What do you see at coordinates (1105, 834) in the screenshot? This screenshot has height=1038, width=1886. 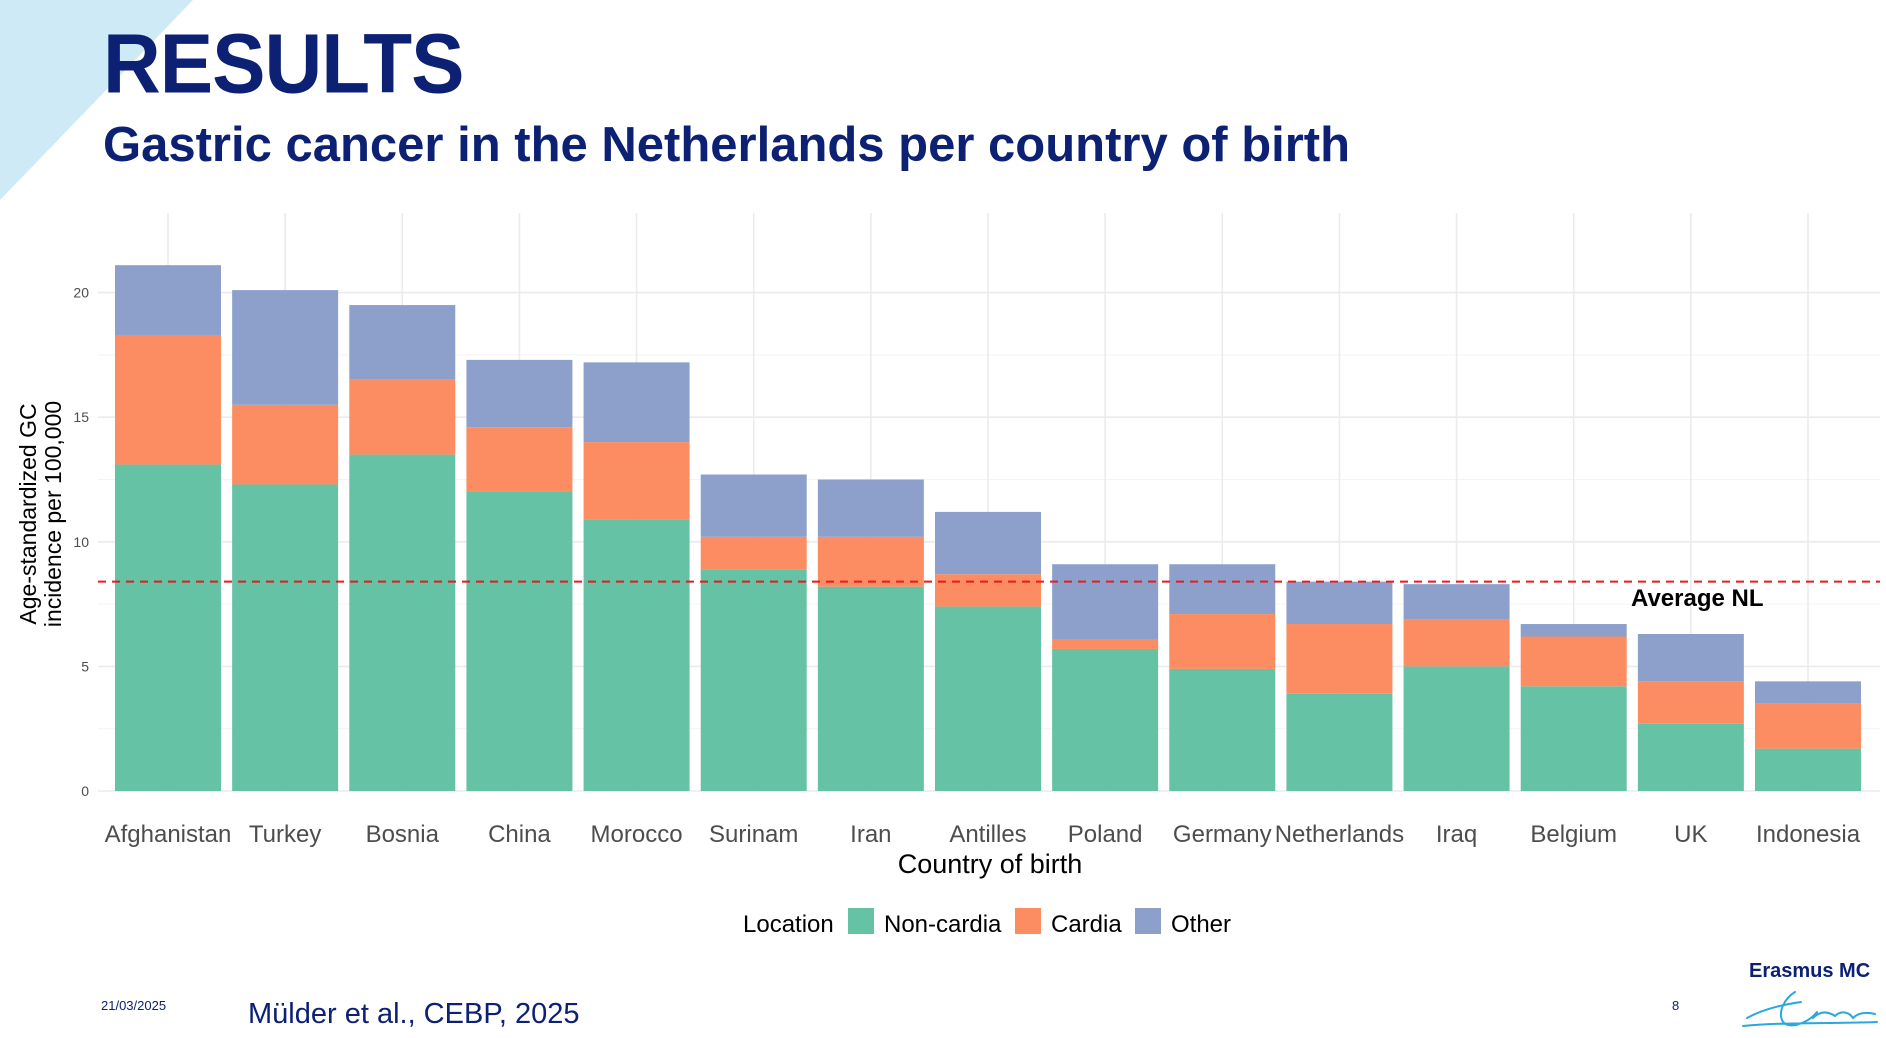 I see `x-tick-label: Poland` at bounding box center [1105, 834].